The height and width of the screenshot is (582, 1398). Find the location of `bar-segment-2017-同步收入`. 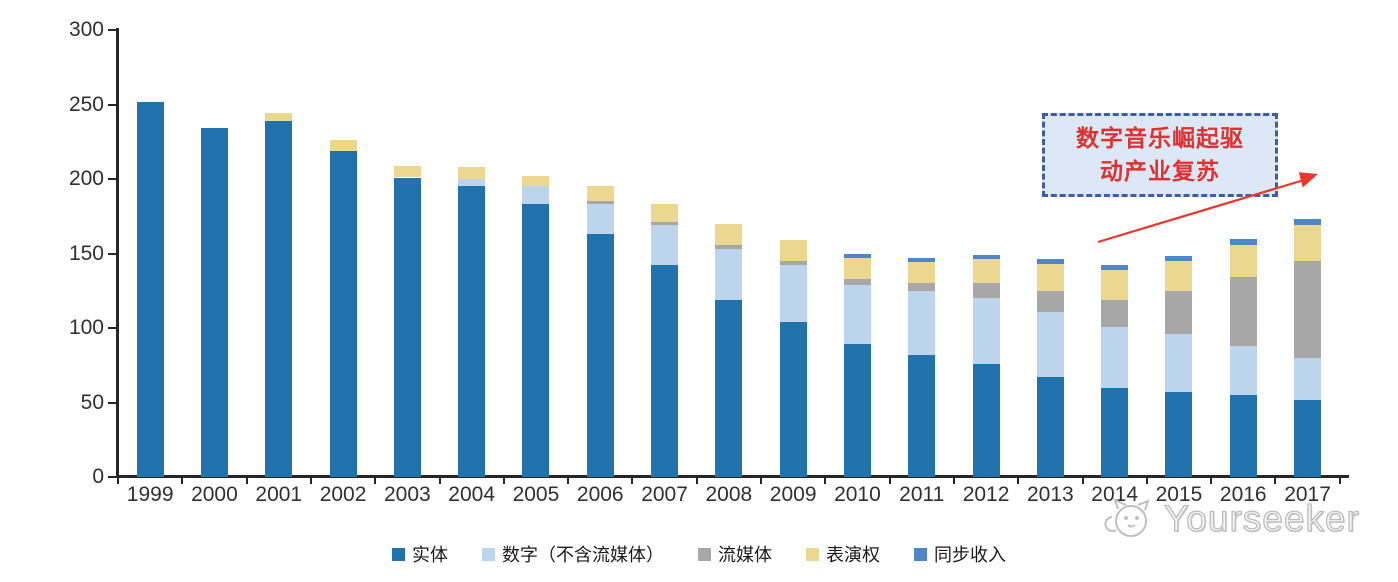

bar-segment-2017-同步收入 is located at coordinates (1308, 222).